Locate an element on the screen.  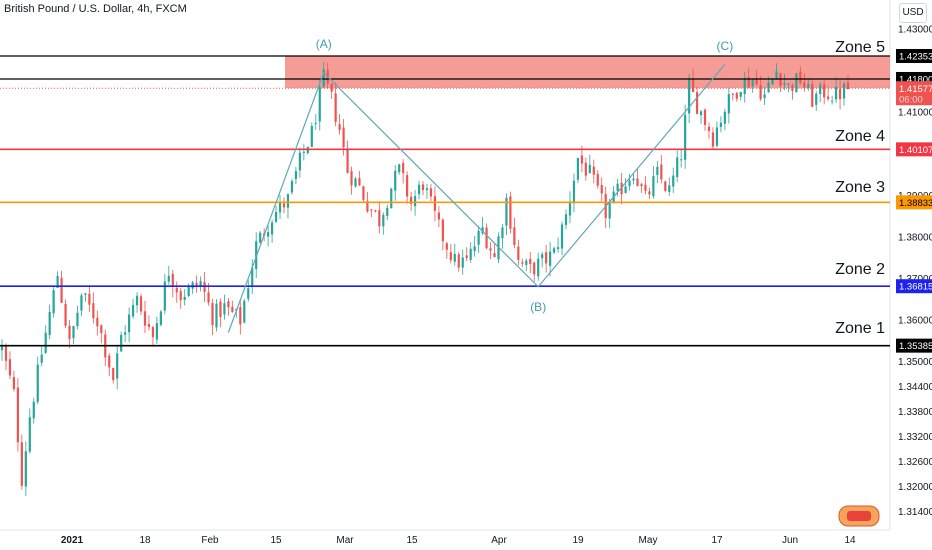
price-tag-label: 1.36815 is located at coordinates (915, 287).